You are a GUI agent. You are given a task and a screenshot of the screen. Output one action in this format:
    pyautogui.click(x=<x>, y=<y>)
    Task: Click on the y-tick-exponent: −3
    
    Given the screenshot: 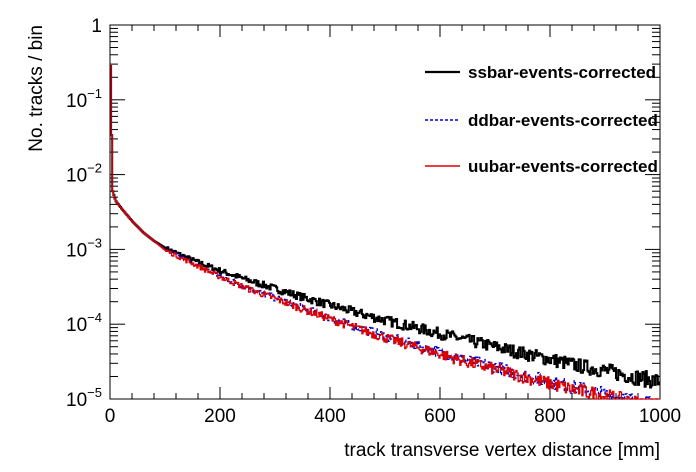 What is the action you would take?
    pyautogui.click(x=94, y=242)
    